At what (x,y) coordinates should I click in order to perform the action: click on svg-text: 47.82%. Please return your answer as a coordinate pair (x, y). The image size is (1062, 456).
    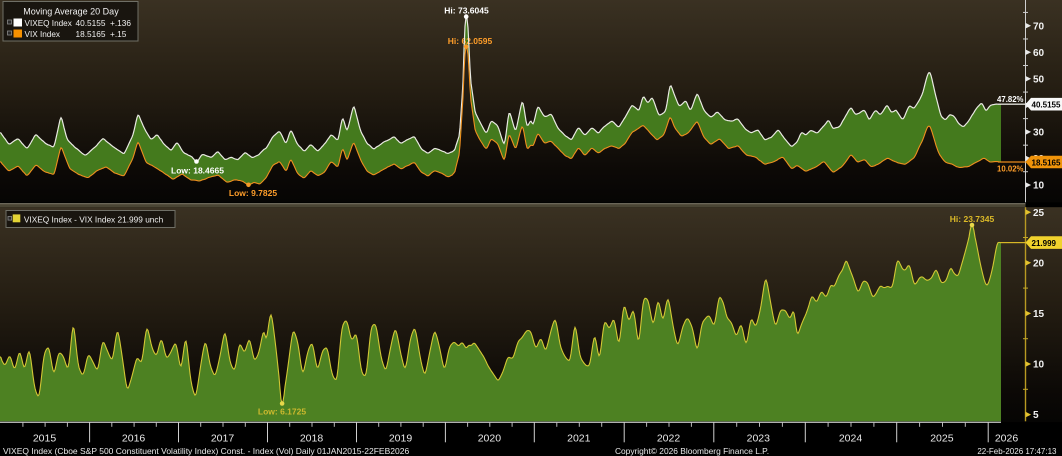
    Looking at the image, I should click on (1010, 99).